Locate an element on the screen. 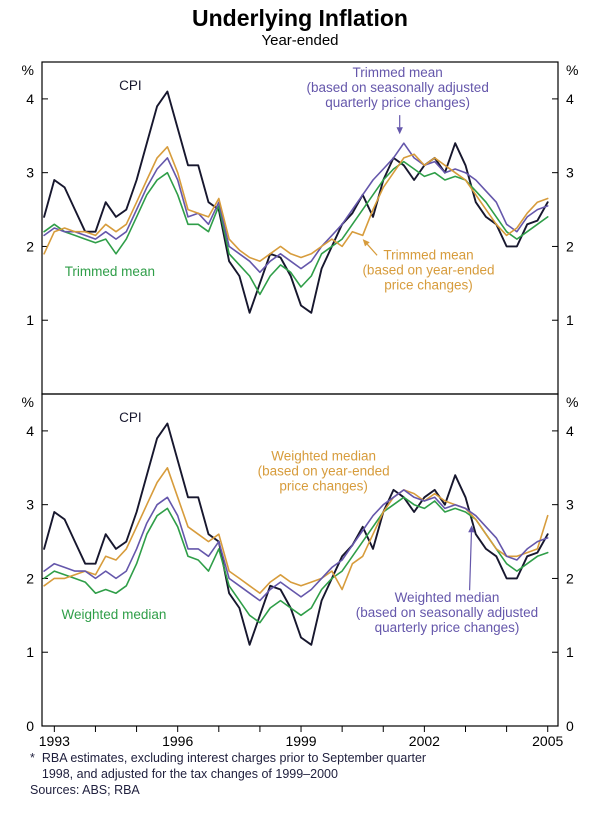  chart-title: Underlying Inflation is located at coordinates (300, 18).